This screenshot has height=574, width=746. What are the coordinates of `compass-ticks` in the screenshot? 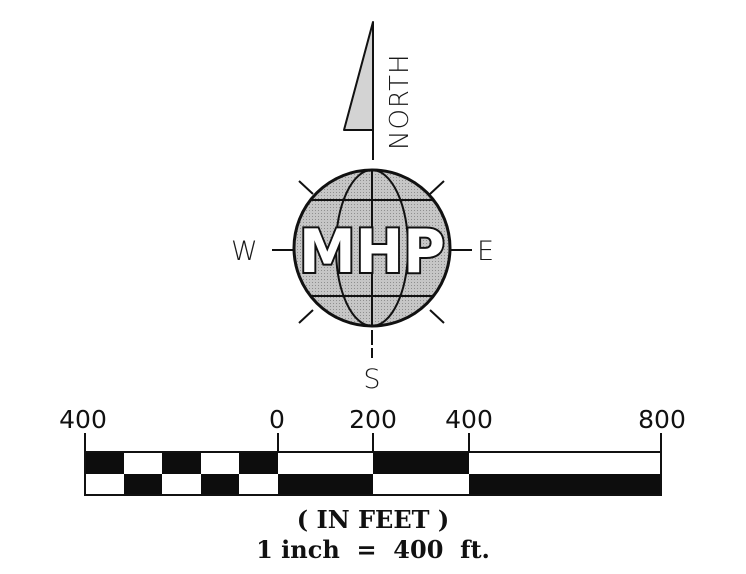 It's located at (372, 269).